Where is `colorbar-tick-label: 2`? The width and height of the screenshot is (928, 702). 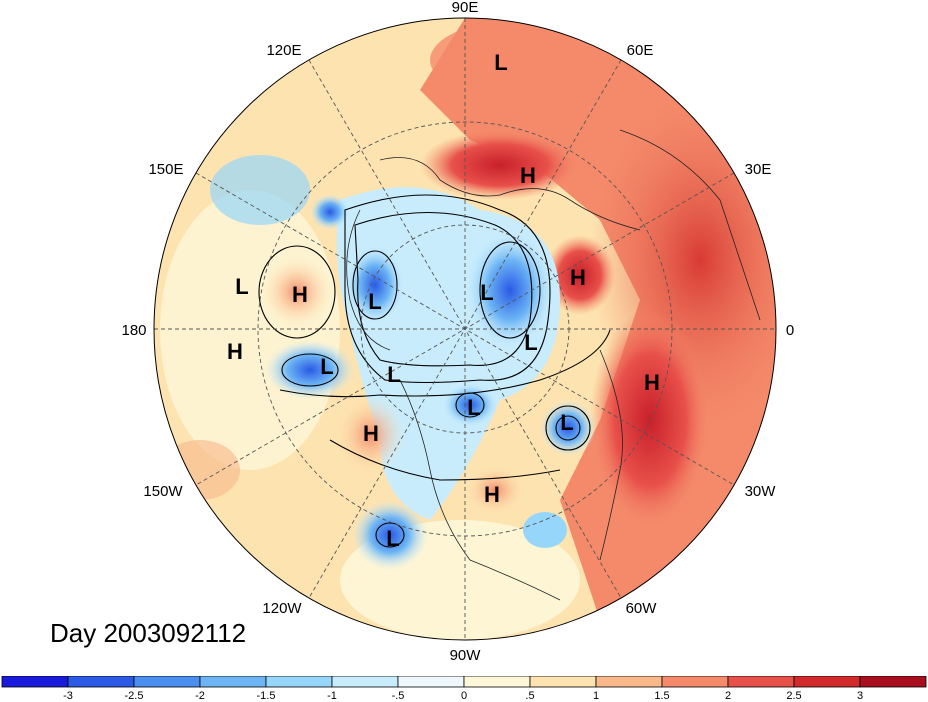 colorbar-tick-label: 2 is located at coordinates (728, 696).